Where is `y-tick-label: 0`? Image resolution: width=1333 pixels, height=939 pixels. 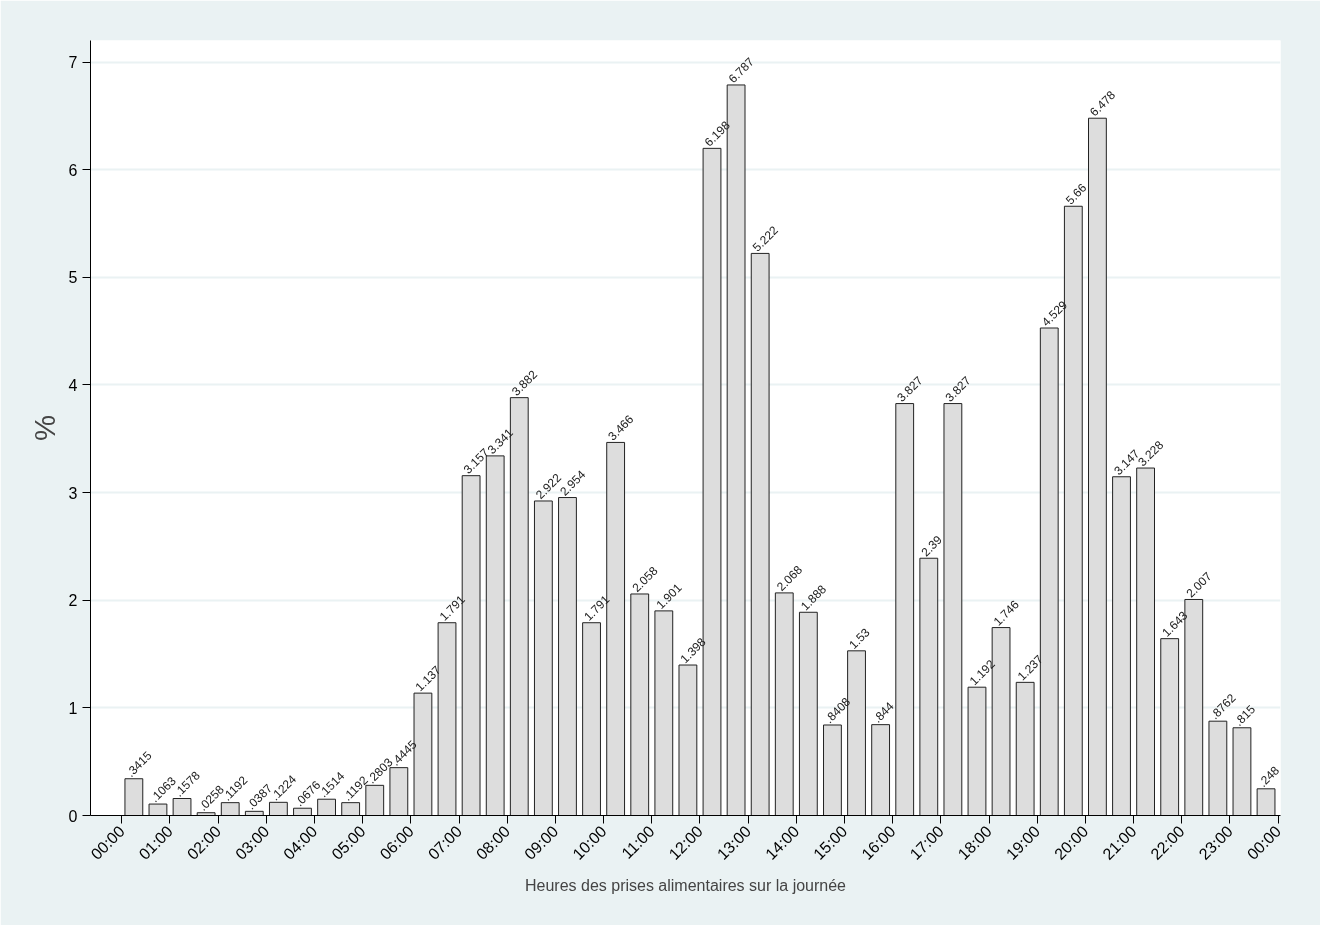 y-tick-label: 0 is located at coordinates (73, 816).